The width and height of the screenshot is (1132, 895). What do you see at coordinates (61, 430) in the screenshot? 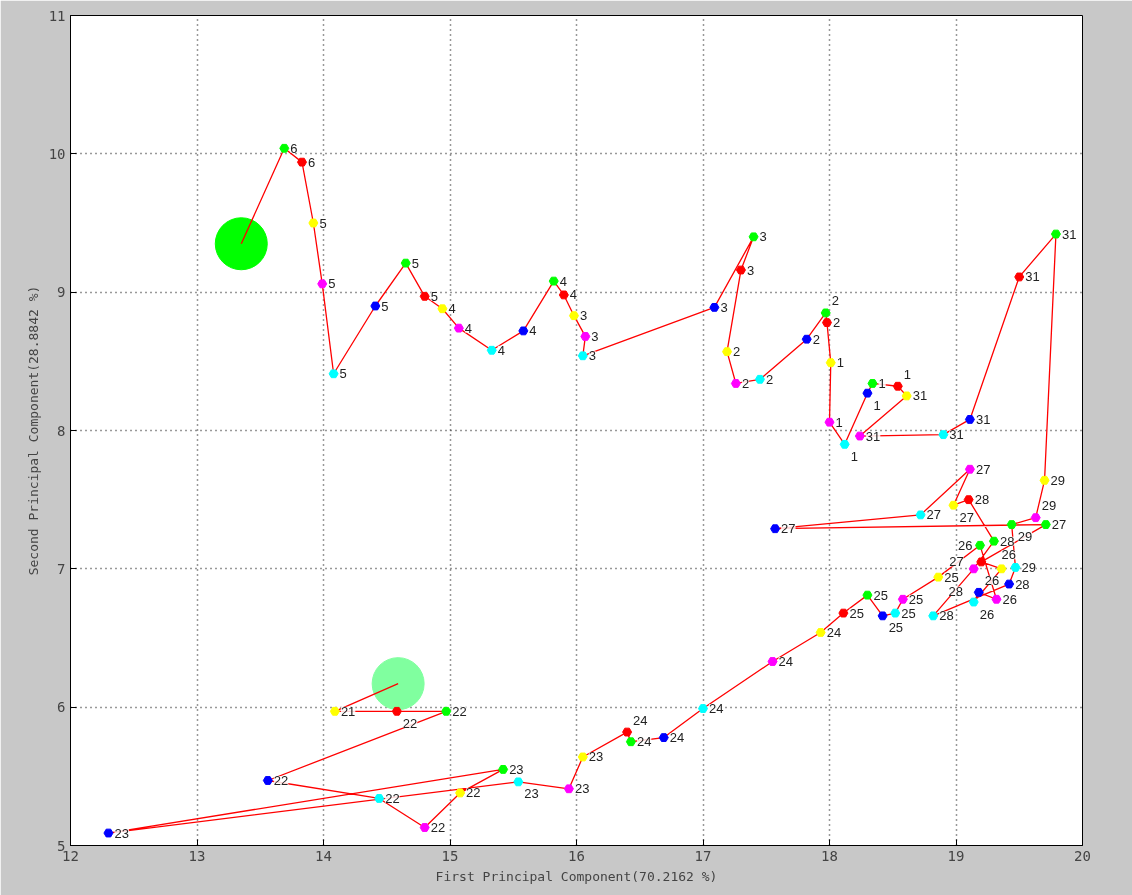
I see `y-tick-label: 8` at bounding box center [61, 430].